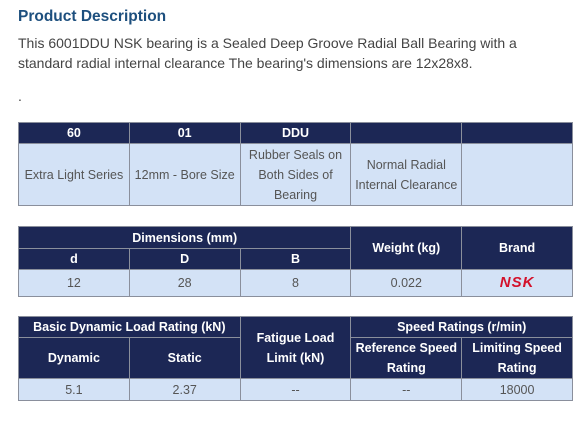 Image resolution: width=585 pixels, height=435 pixels. I want to click on title: Product Description, so click(92, 16).